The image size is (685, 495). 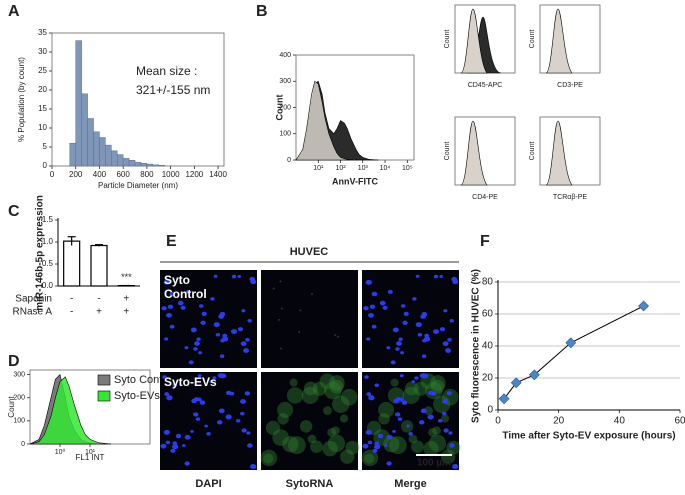 What do you see at coordinates (285, 81) in the screenshot?
I see `y-tick-label: 300` at bounding box center [285, 81].